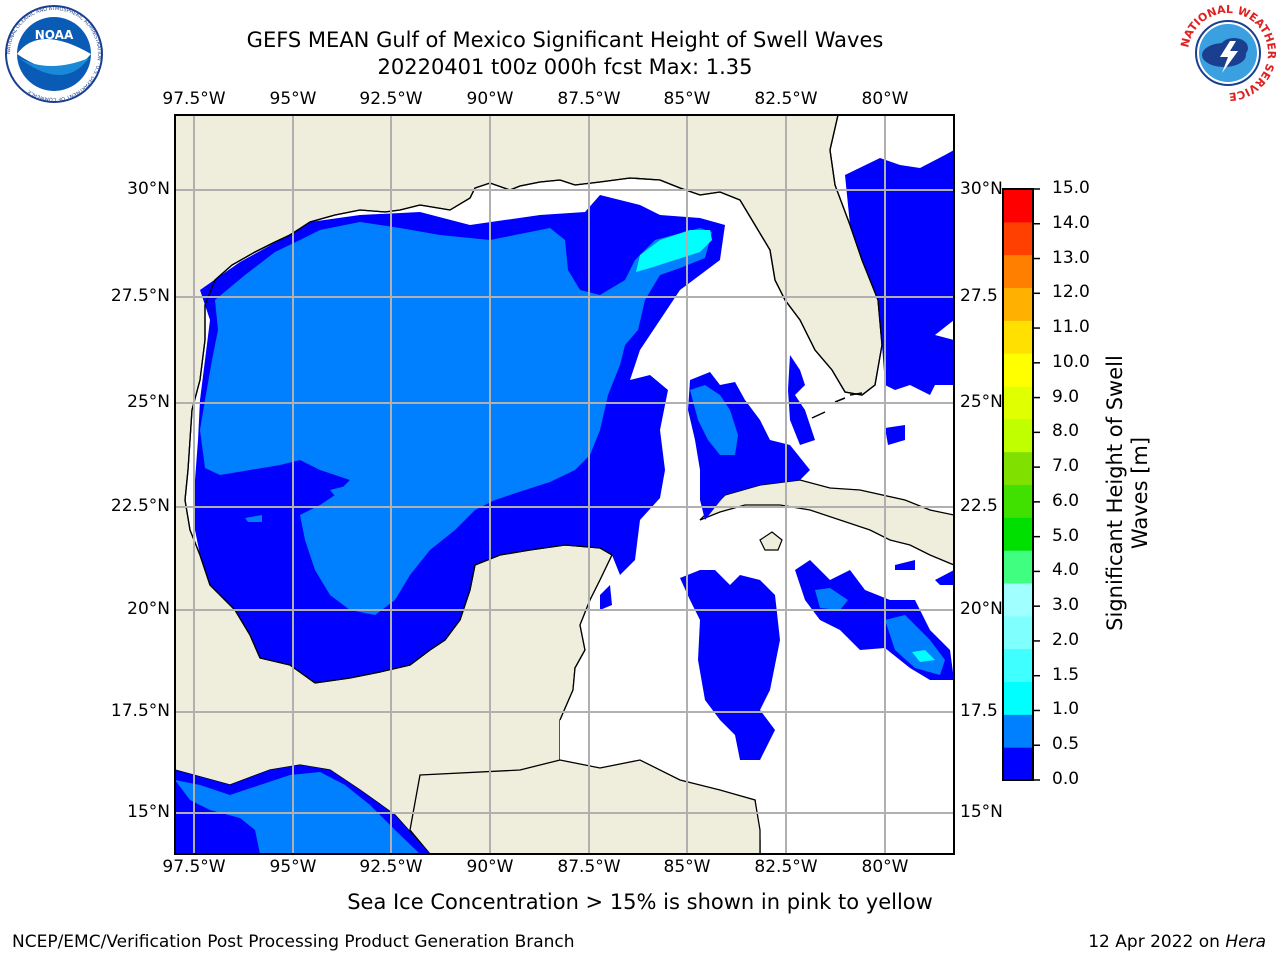 This screenshot has width=1280, height=960. I want to click on lat-label-left: 17.5°N, so click(140, 711).